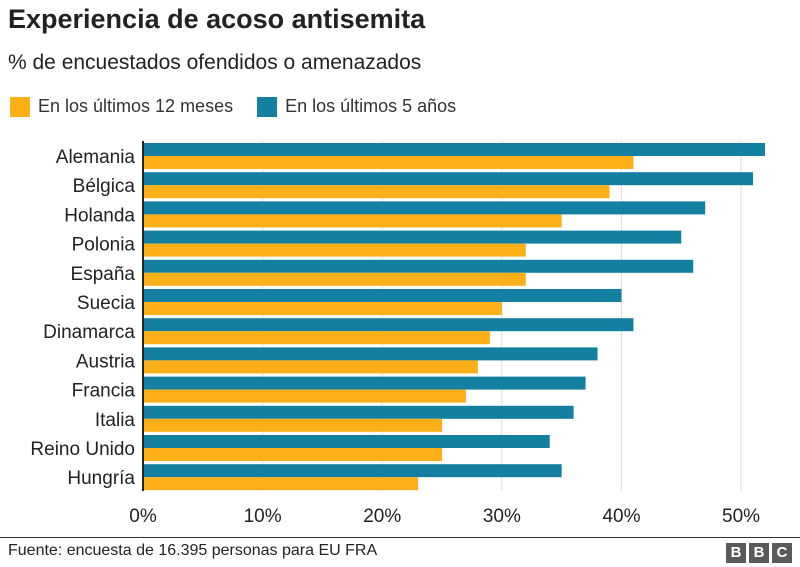 This screenshot has width=800, height=567. I want to click on x-tick-label: 10%, so click(263, 516).